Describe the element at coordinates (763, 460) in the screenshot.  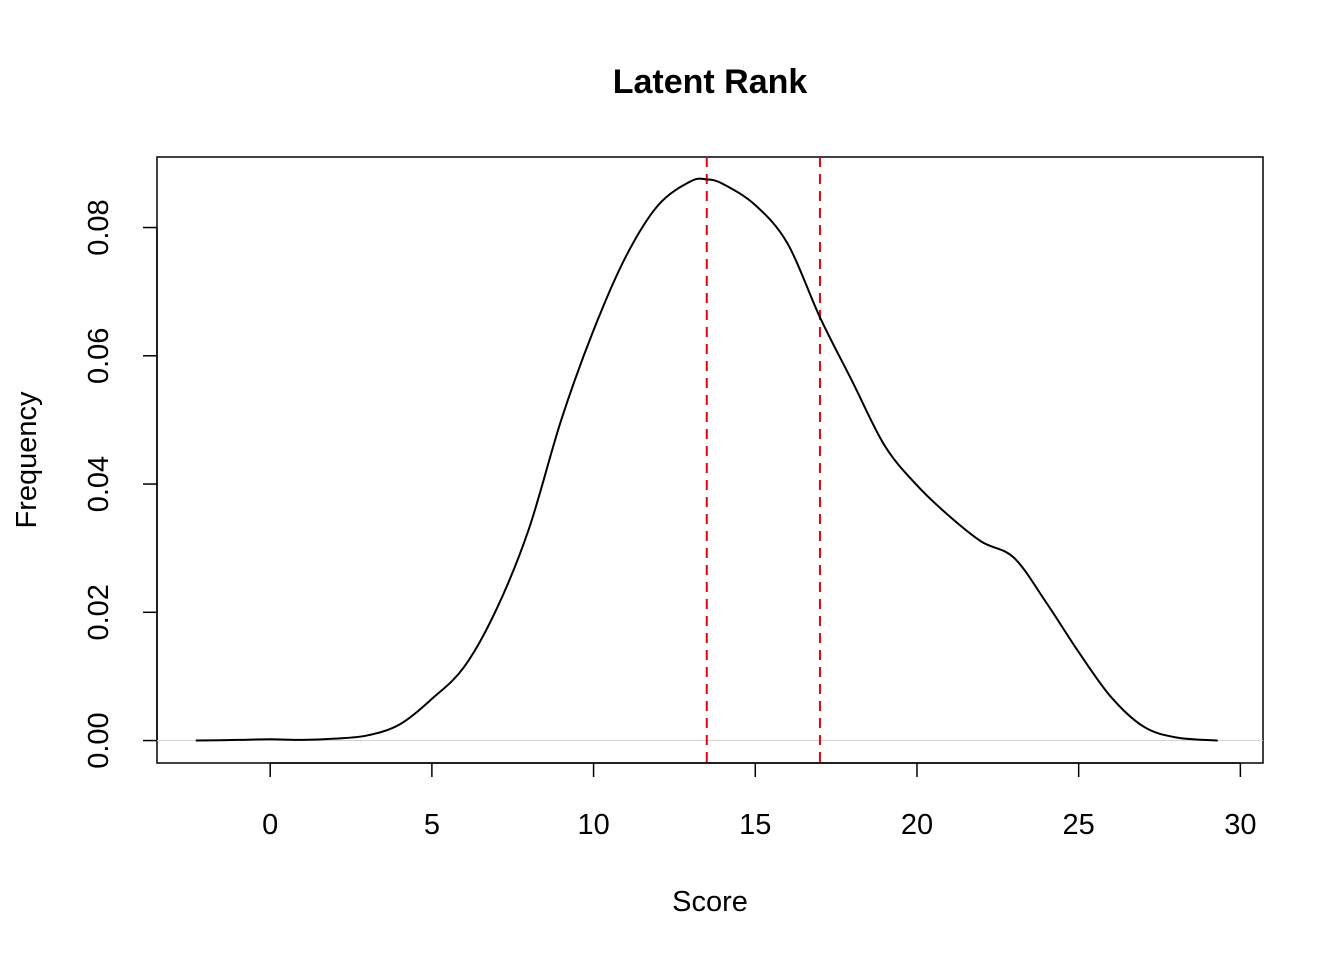
I see `reference-lines` at that location.